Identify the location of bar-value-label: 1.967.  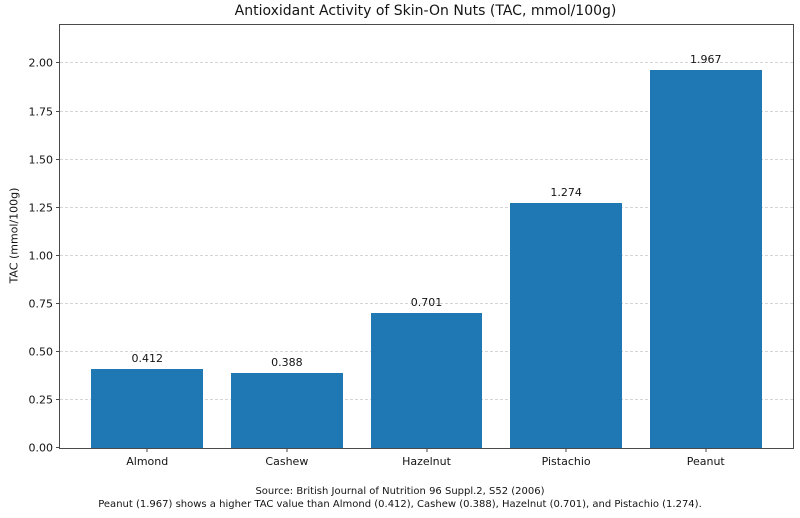
(705, 59).